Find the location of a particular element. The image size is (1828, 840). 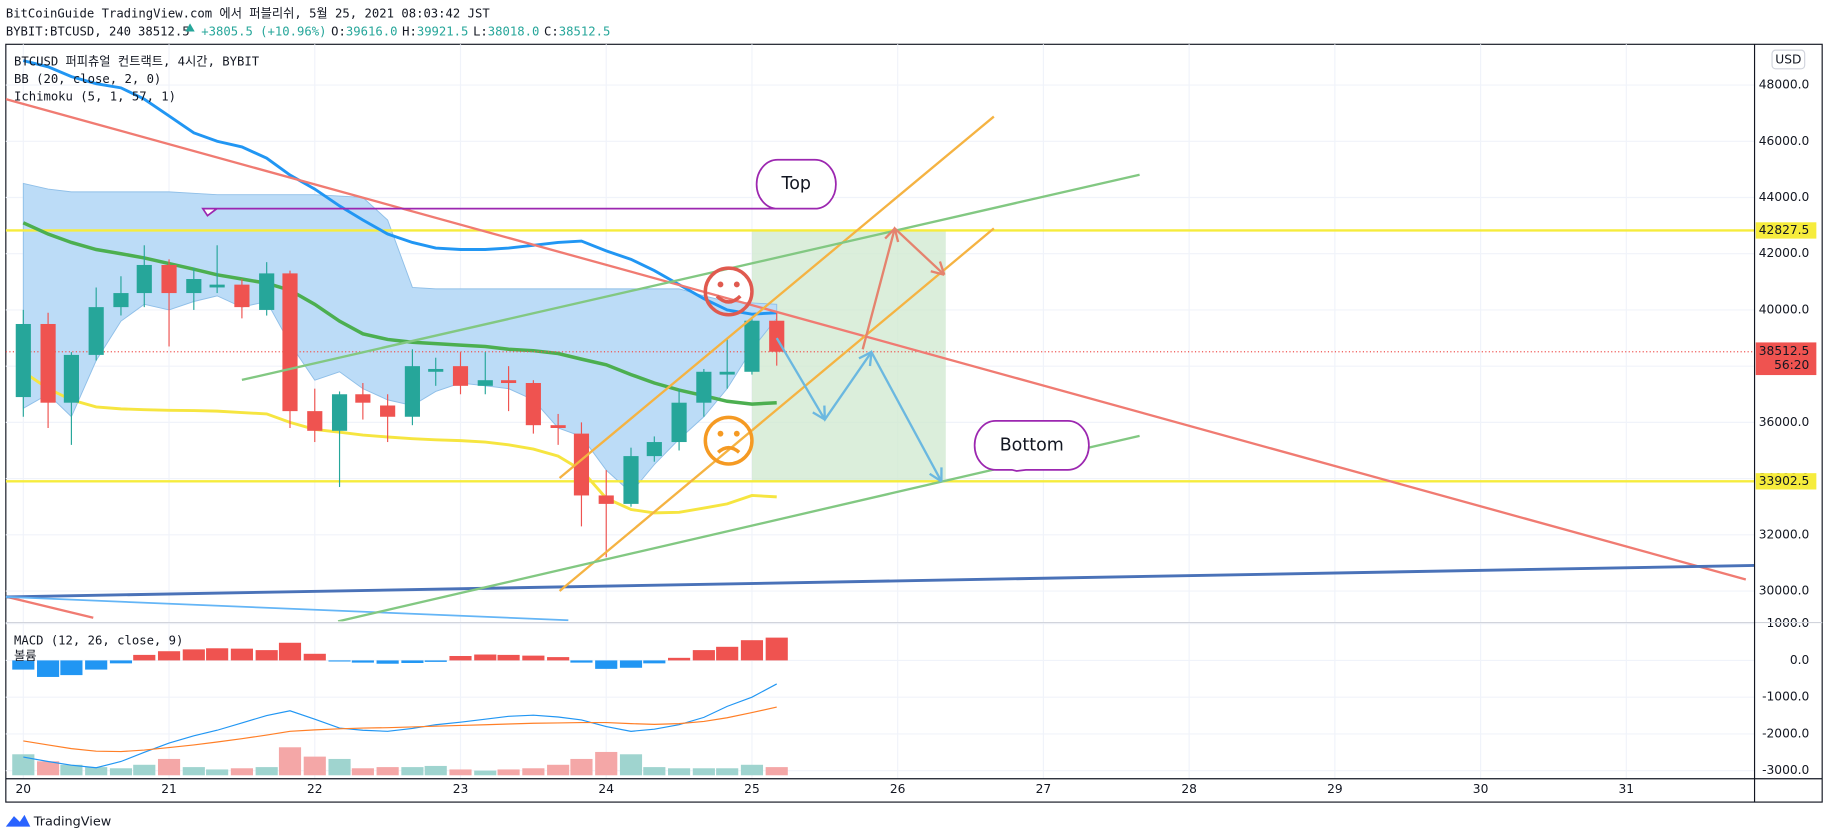

y-tick-label: 0.0 is located at coordinates (1799, 660).